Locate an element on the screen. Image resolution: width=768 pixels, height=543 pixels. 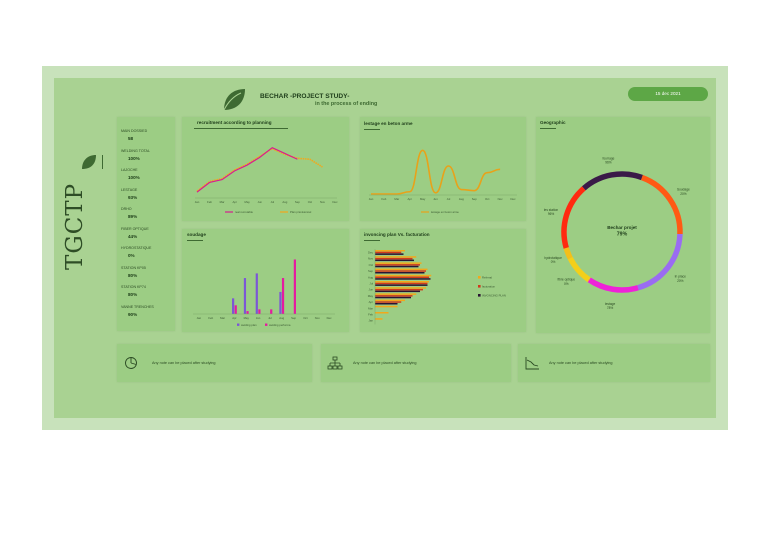
x-tick-label: Jun is located at coordinates (435, 199).